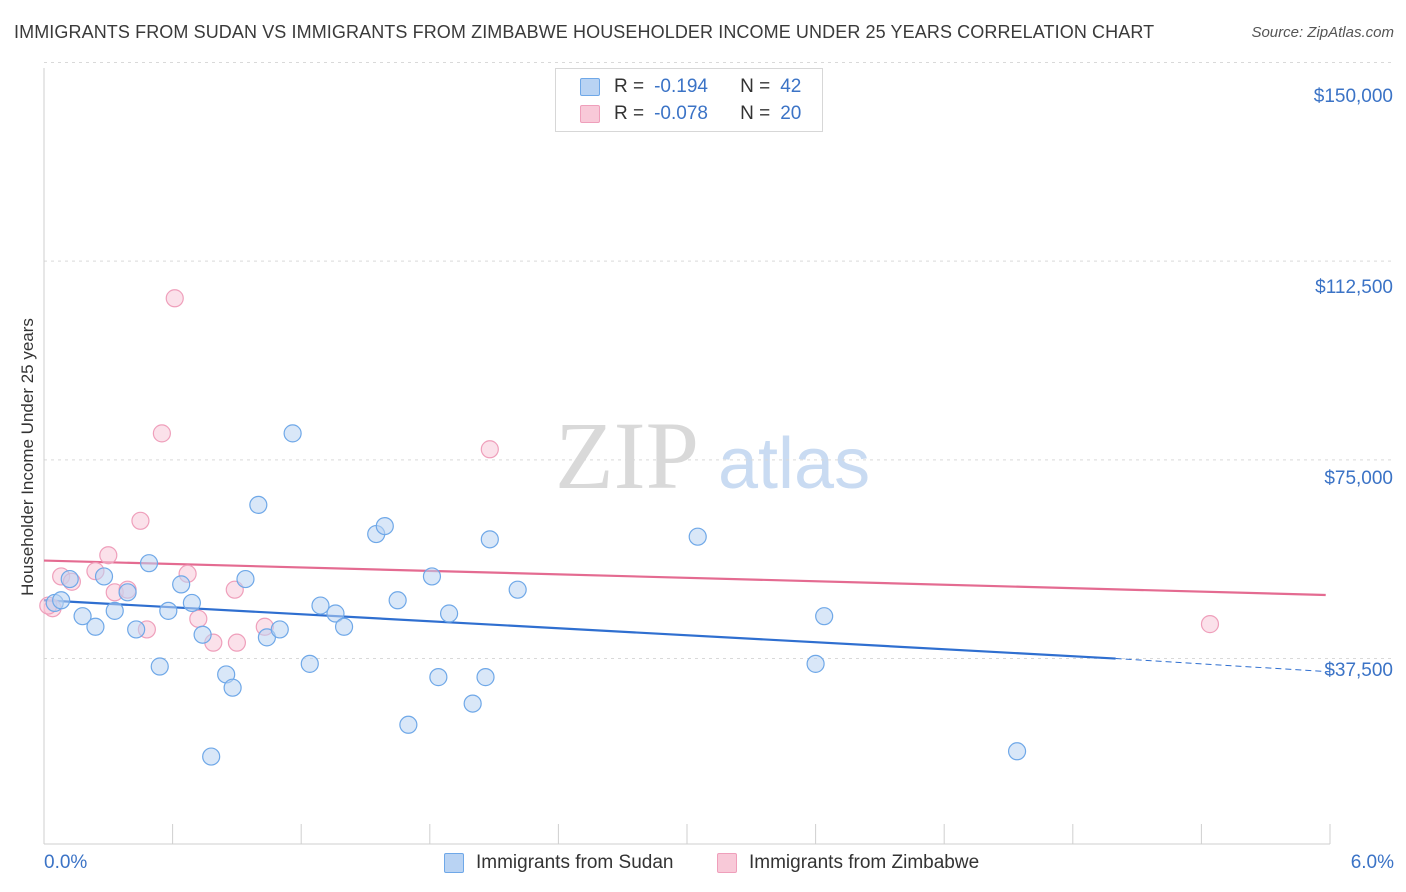 The image size is (1406, 892). I want to click on y-tick-label: $75,000, so click(1358, 478).